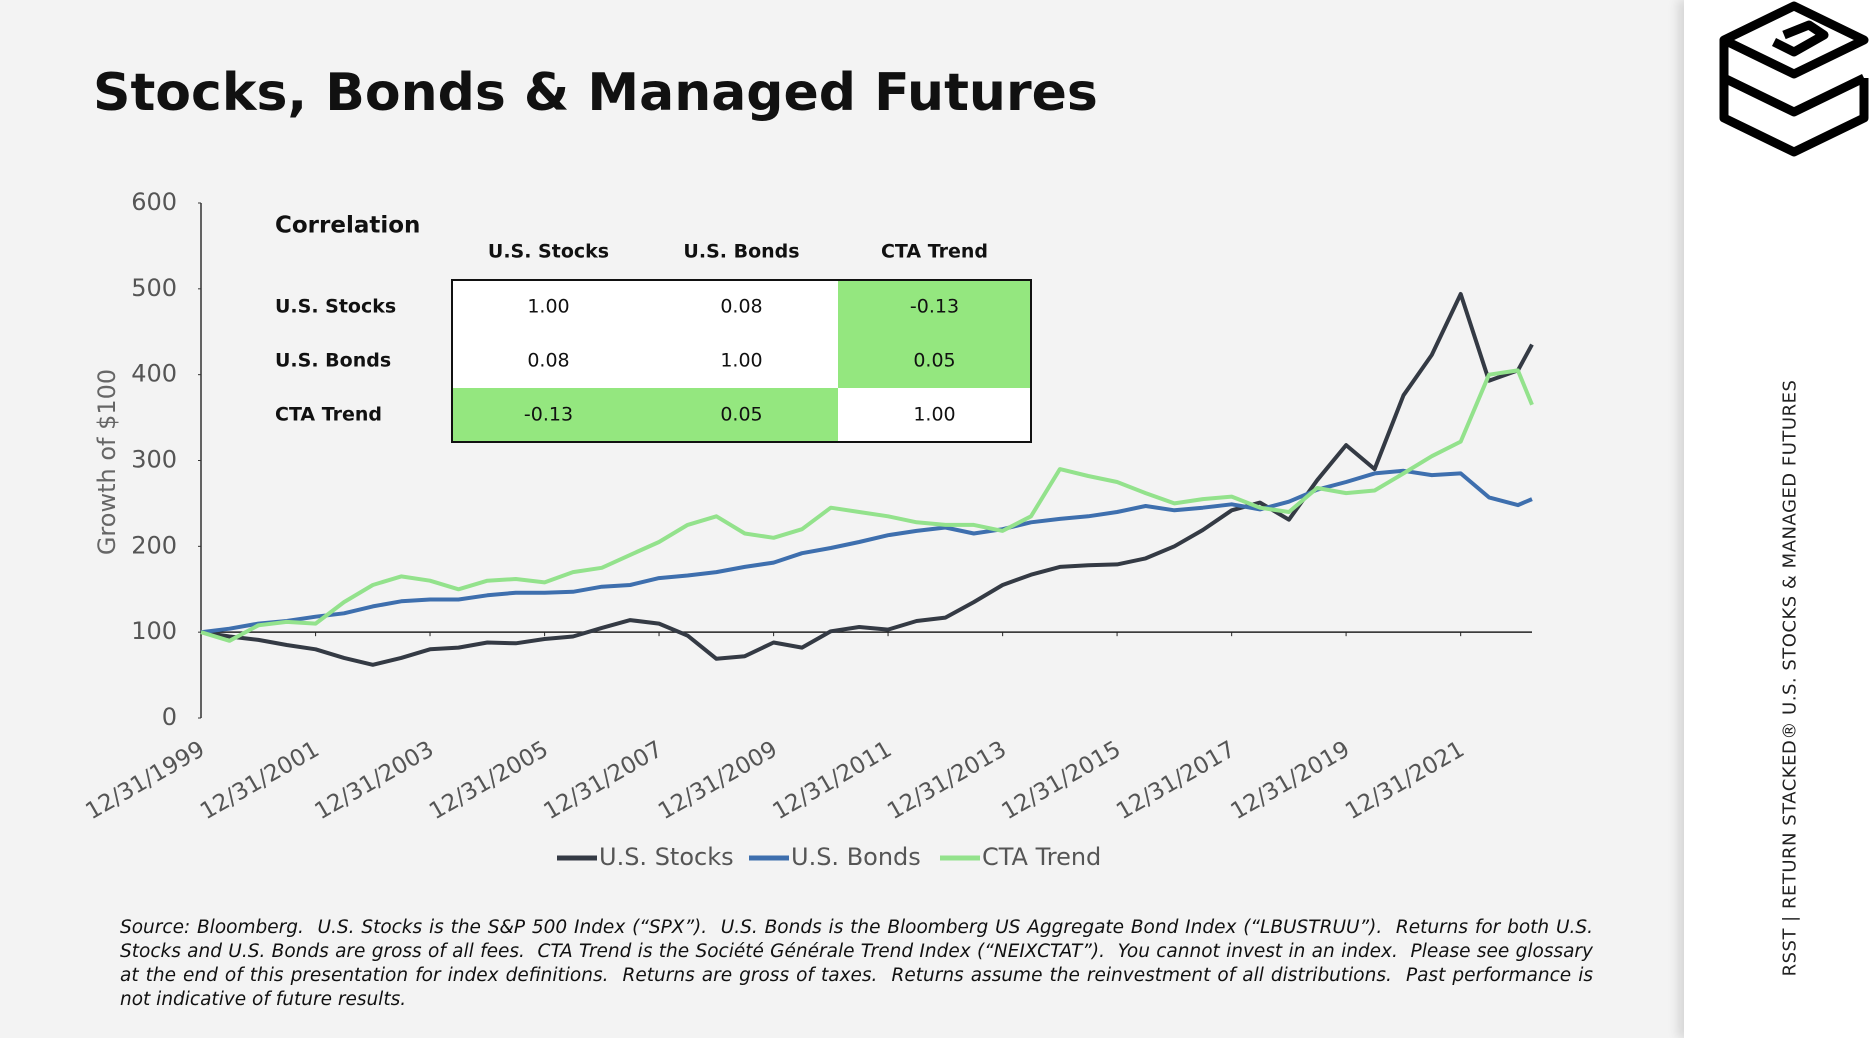 This screenshot has width=1873, height=1038. I want to click on x-tick-label: 12/31/1999, so click(145, 780).